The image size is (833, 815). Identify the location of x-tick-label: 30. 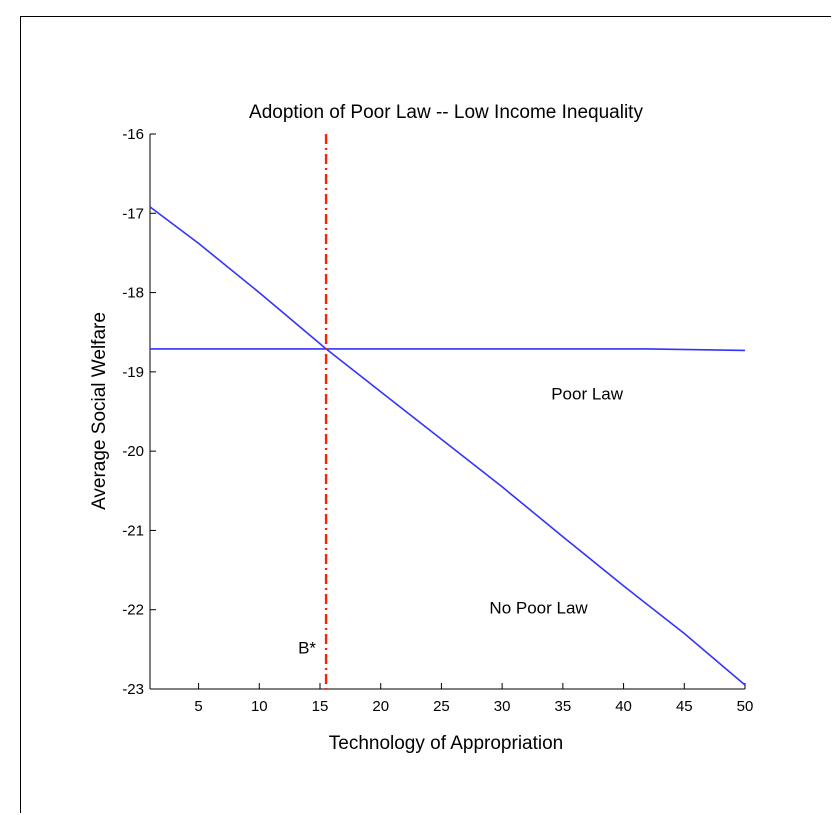
(502, 706).